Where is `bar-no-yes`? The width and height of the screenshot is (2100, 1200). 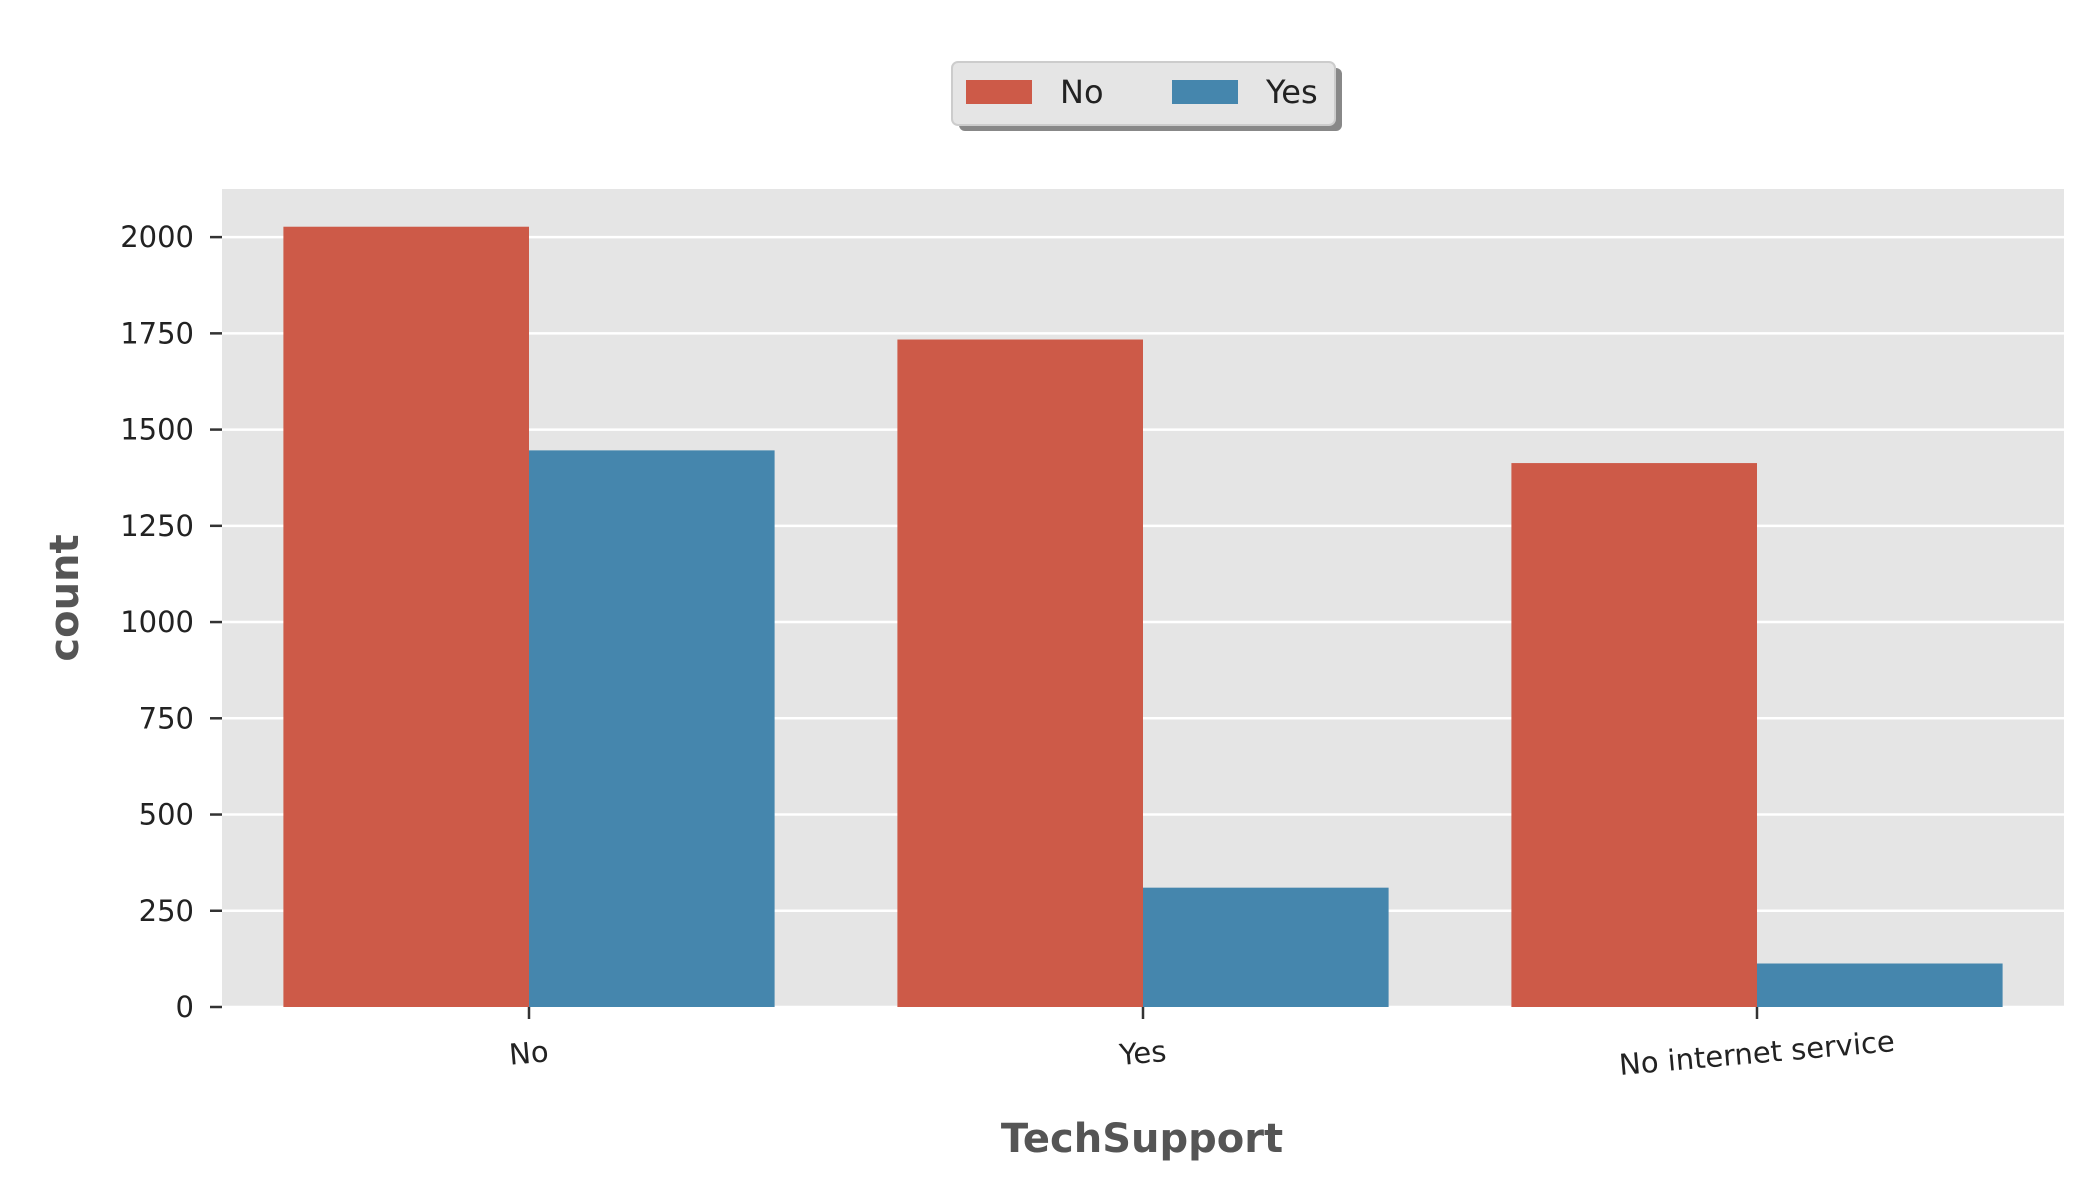 bar-no-yes is located at coordinates (652, 728).